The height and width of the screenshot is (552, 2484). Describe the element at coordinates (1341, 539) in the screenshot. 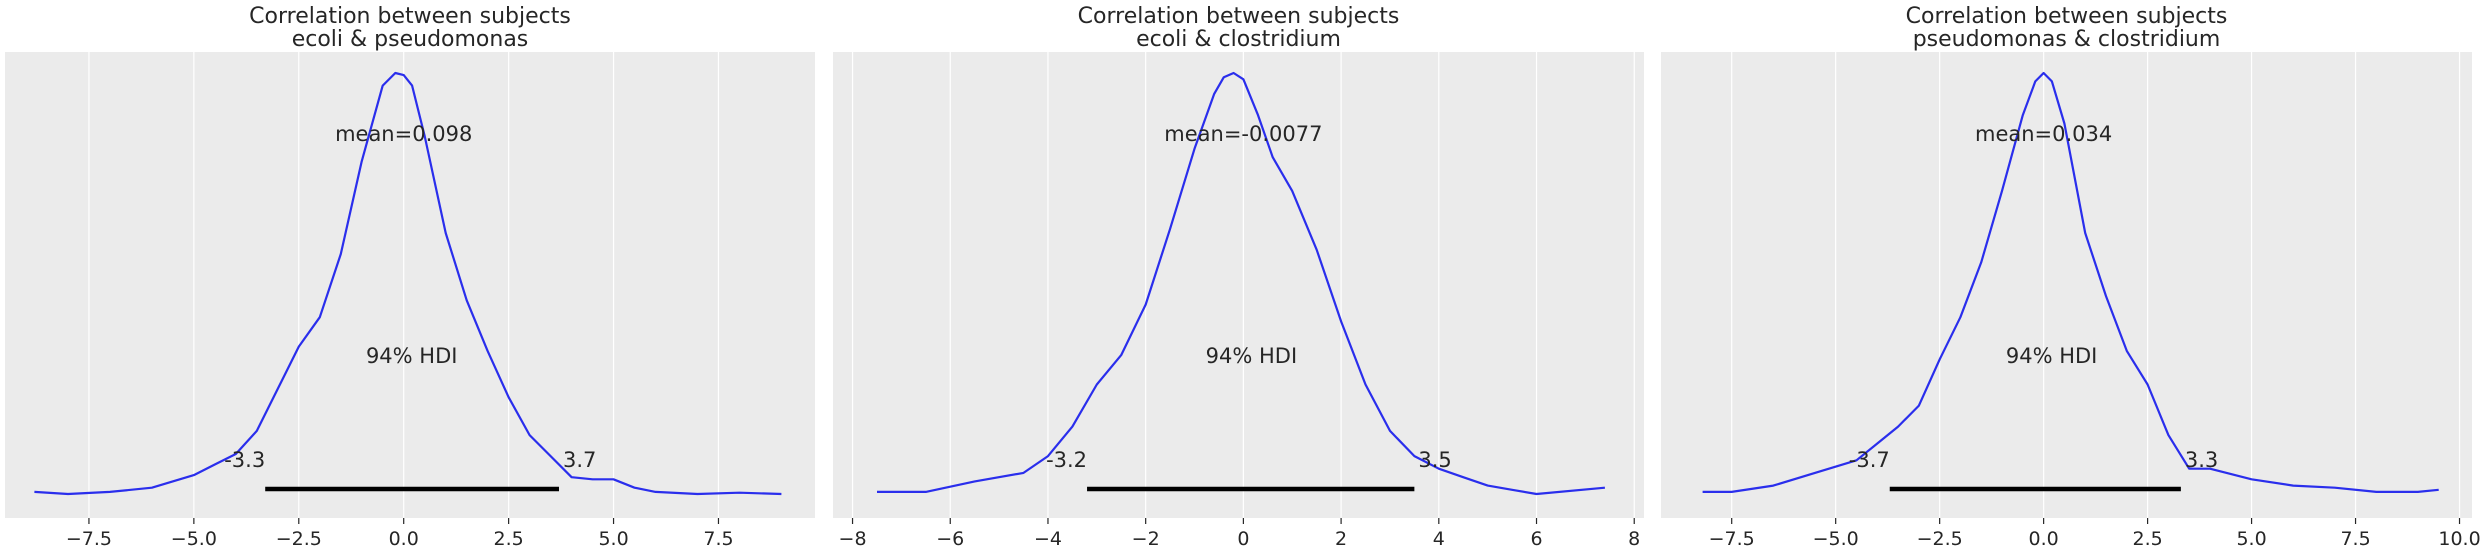

I see `x-tick-label: 2` at that location.